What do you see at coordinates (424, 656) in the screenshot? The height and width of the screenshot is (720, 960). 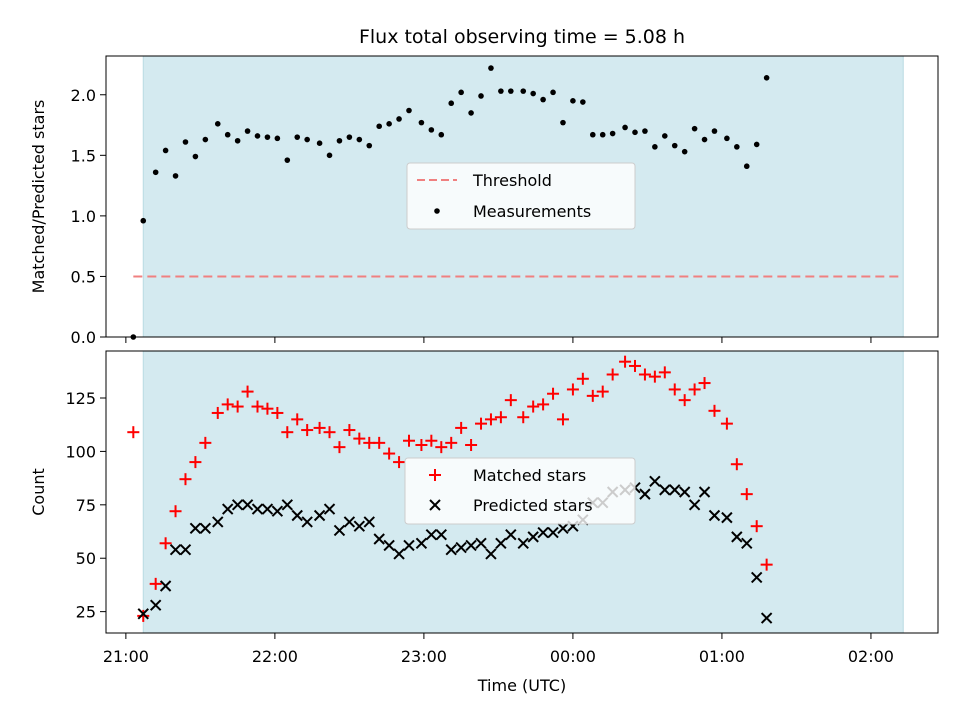 I see `x-tick-label: 23:00` at bounding box center [424, 656].